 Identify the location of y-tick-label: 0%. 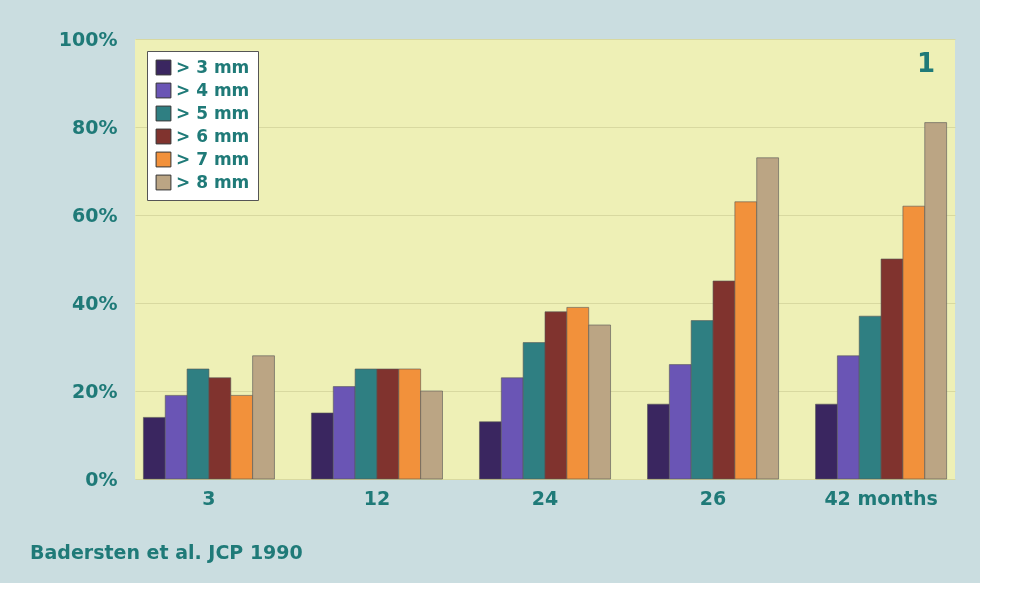
(101, 478).